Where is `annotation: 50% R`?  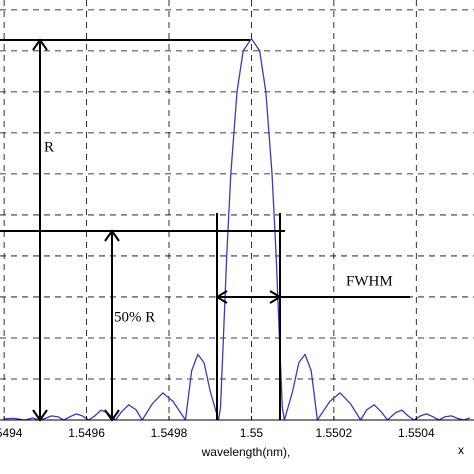
annotation: 50% R is located at coordinates (134, 317).